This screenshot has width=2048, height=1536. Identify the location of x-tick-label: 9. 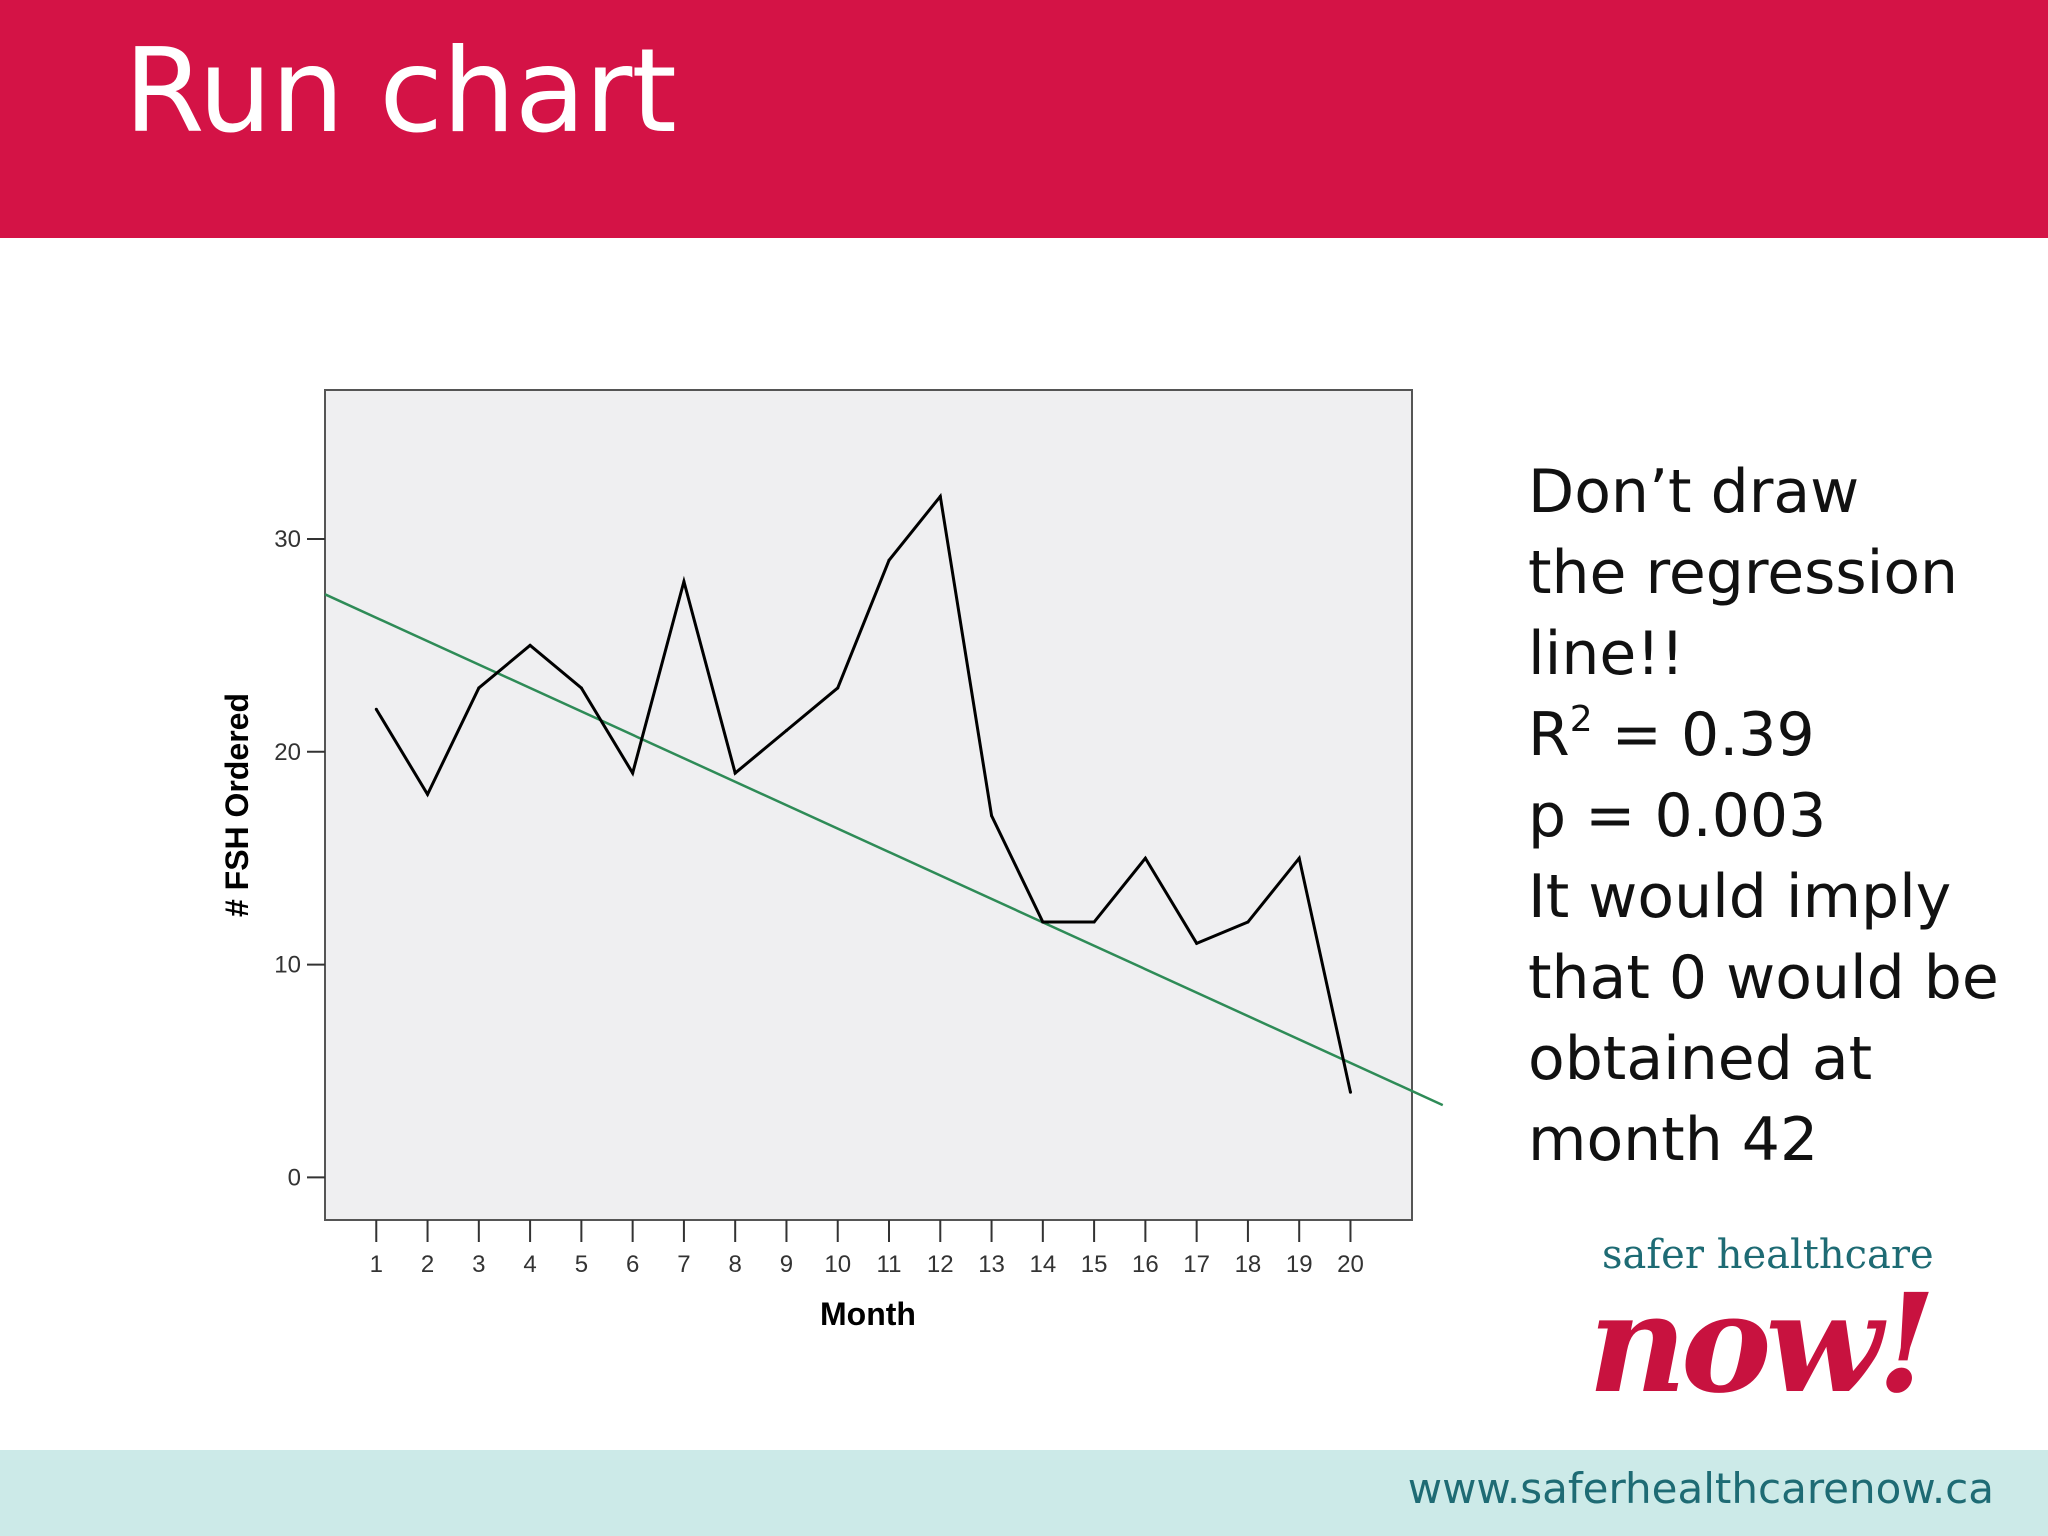
(786, 1264).